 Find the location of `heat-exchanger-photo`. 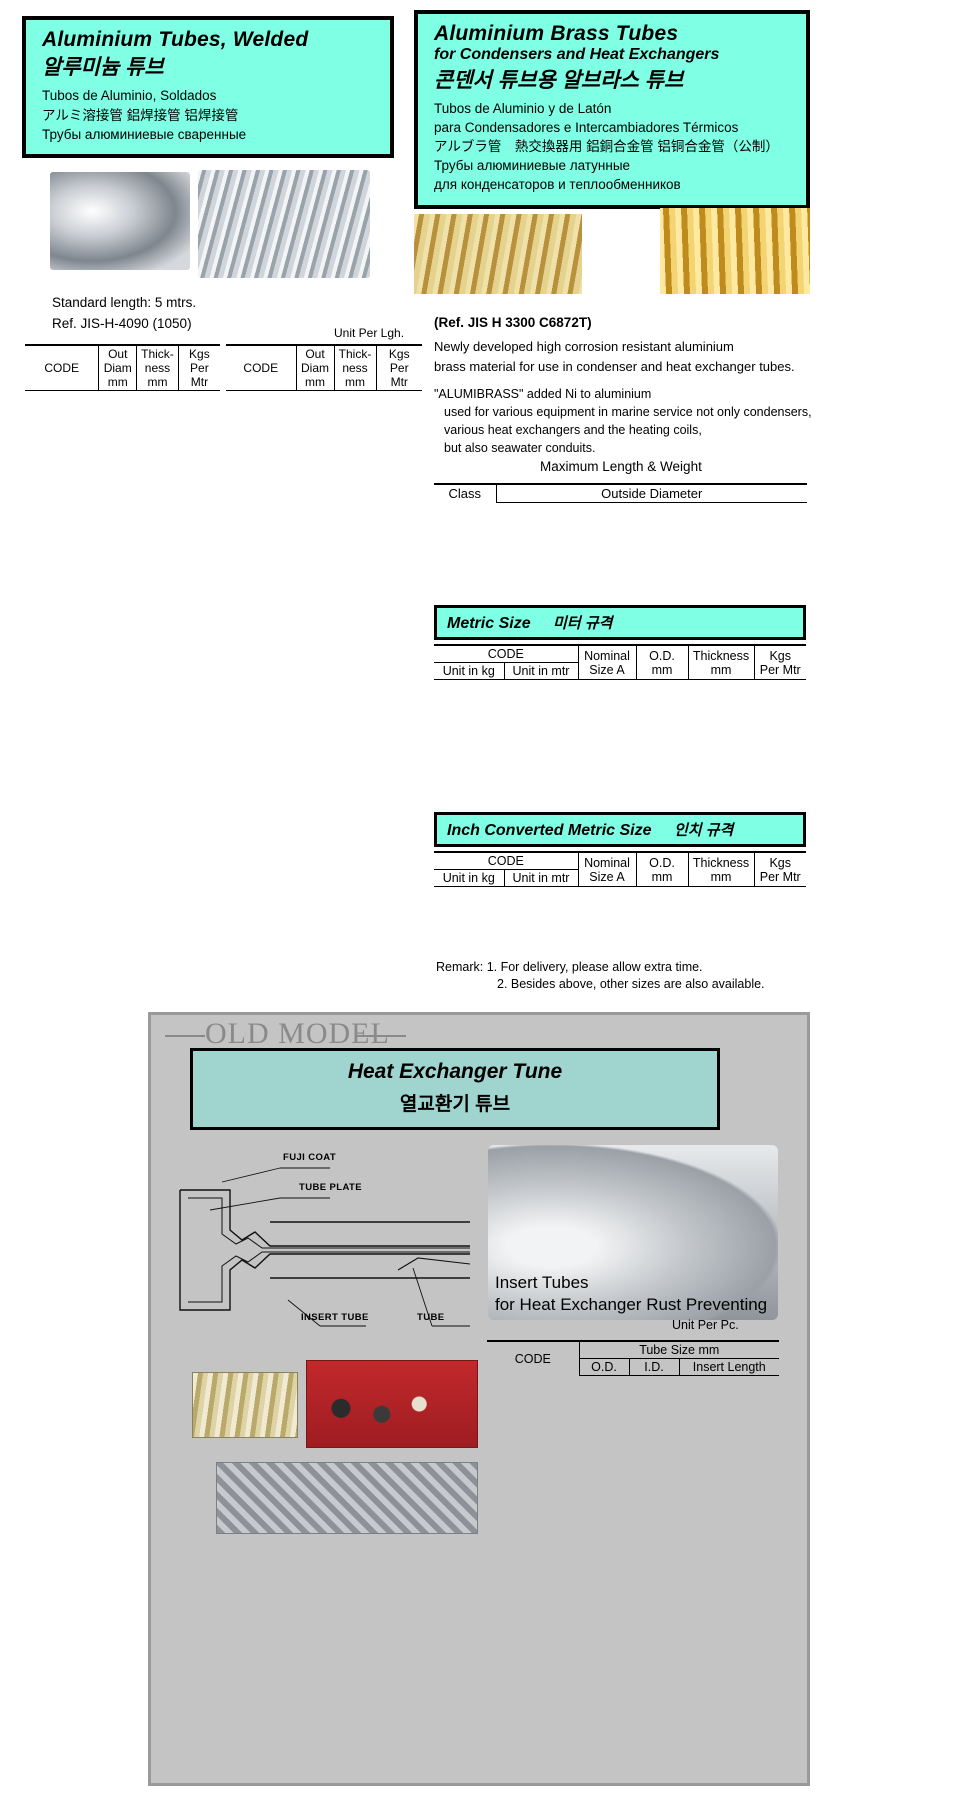

heat-exchanger-photo is located at coordinates (633, 1232).